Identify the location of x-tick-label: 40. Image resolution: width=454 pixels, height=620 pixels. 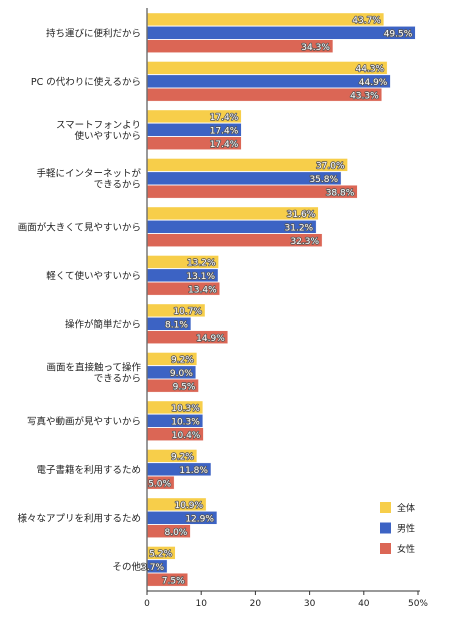
(364, 604).